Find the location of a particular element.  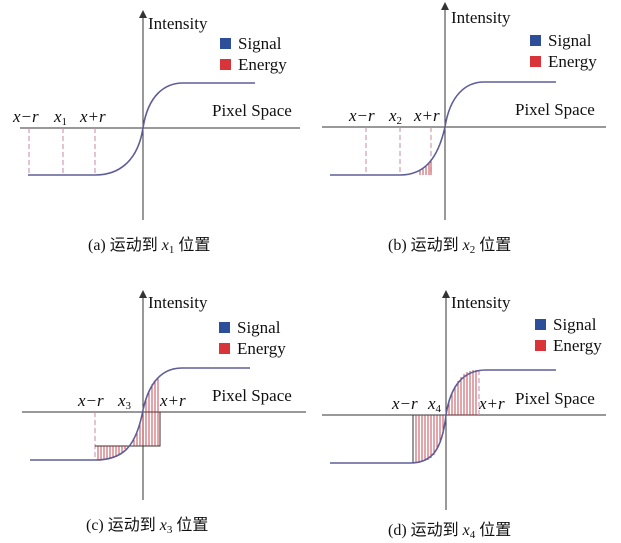

energy-baseline is located at coordinates (128, 429).